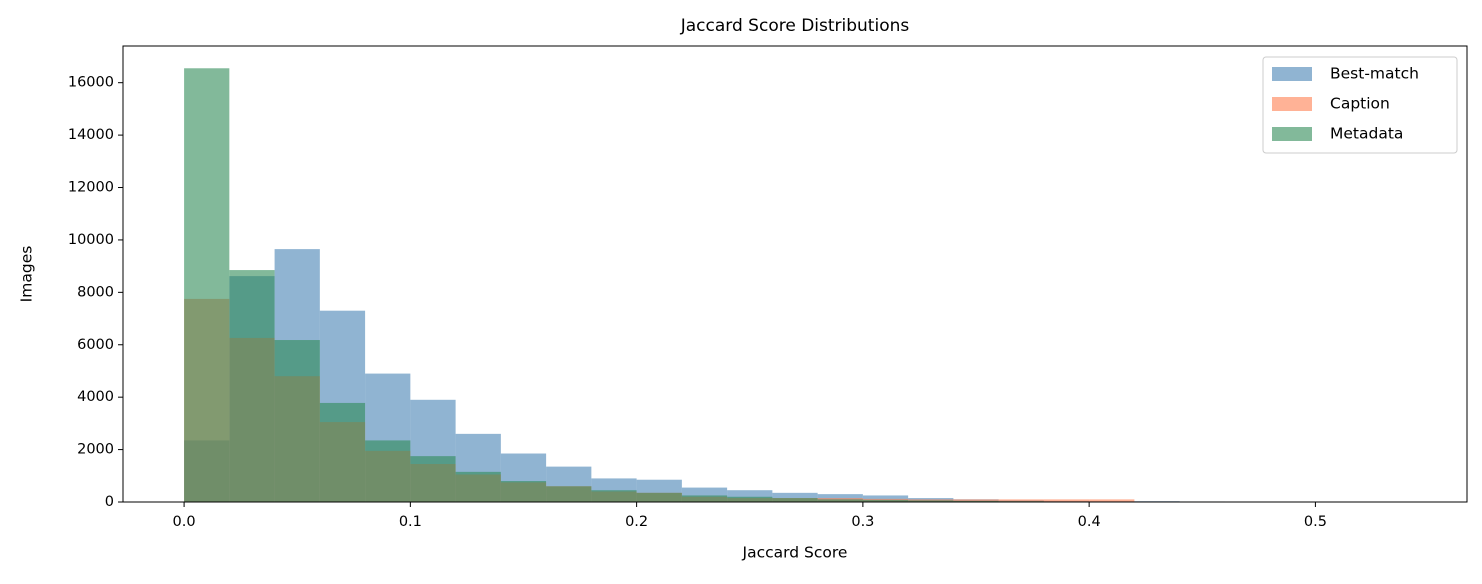  What do you see at coordinates (1360, 104) in the screenshot?
I see `legend-label: Caption` at bounding box center [1360, 104].